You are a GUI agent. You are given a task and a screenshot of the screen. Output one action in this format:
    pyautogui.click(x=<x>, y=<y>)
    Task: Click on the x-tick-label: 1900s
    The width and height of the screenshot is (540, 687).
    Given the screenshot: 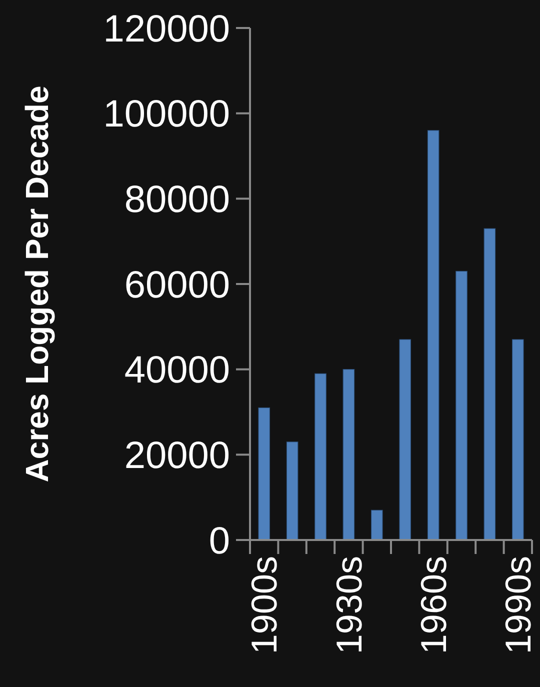 What is the action you would take?
    pyautogui.click(x=264, y=605)
    